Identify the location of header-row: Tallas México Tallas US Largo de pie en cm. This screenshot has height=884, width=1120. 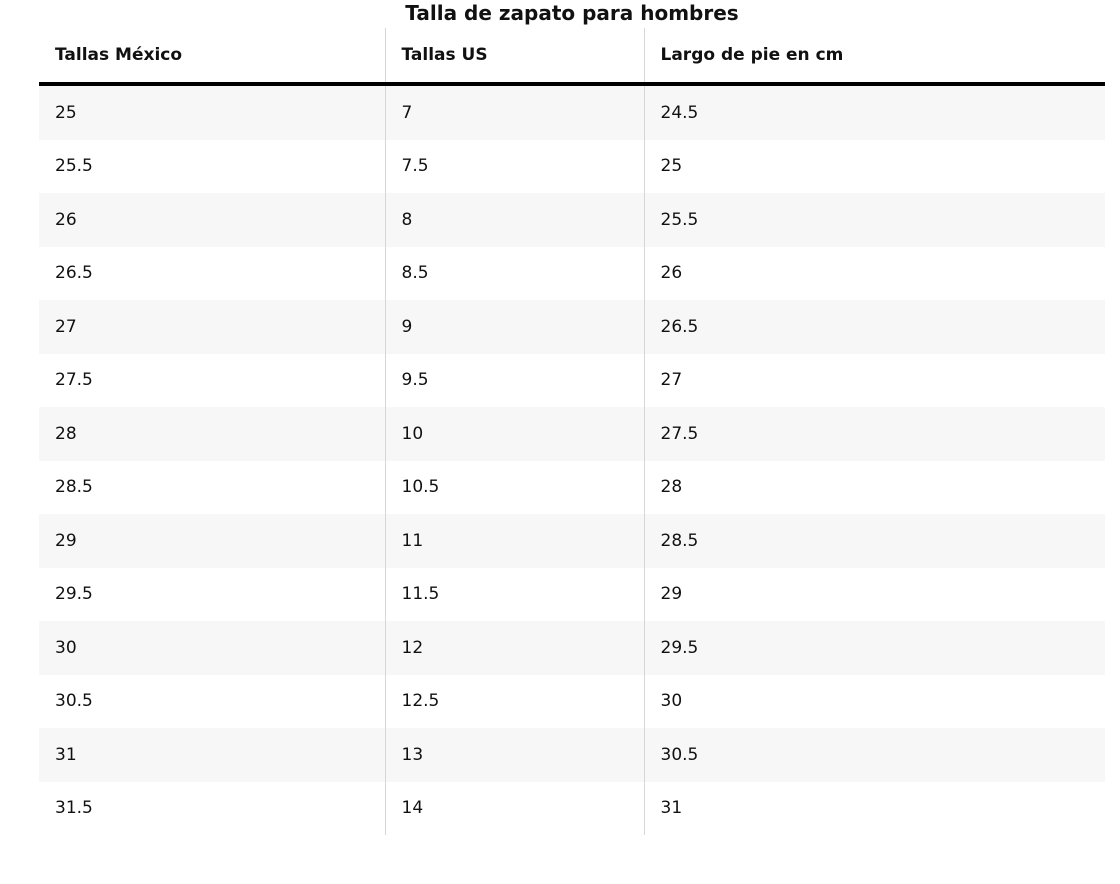
(572, 57).